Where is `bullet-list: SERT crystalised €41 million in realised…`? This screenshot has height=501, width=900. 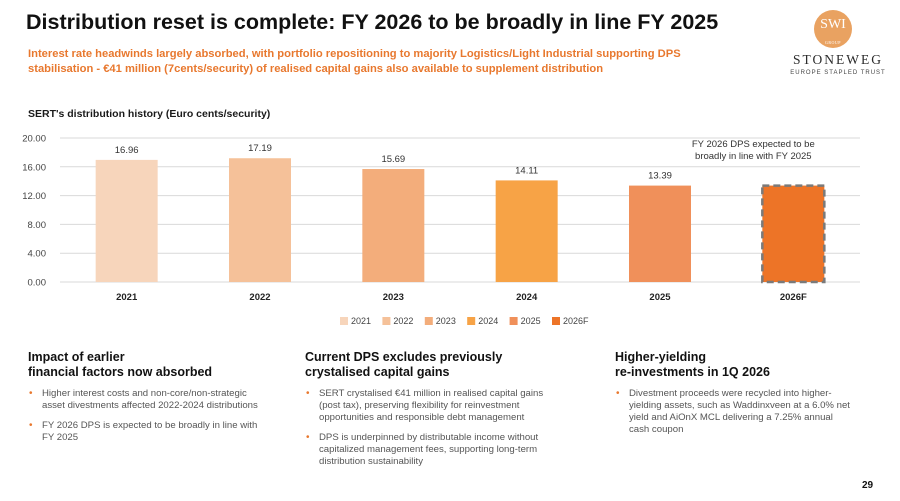
bullet-list: SERT crystalised €41 million in realised… is located at coordinates (425, 428).